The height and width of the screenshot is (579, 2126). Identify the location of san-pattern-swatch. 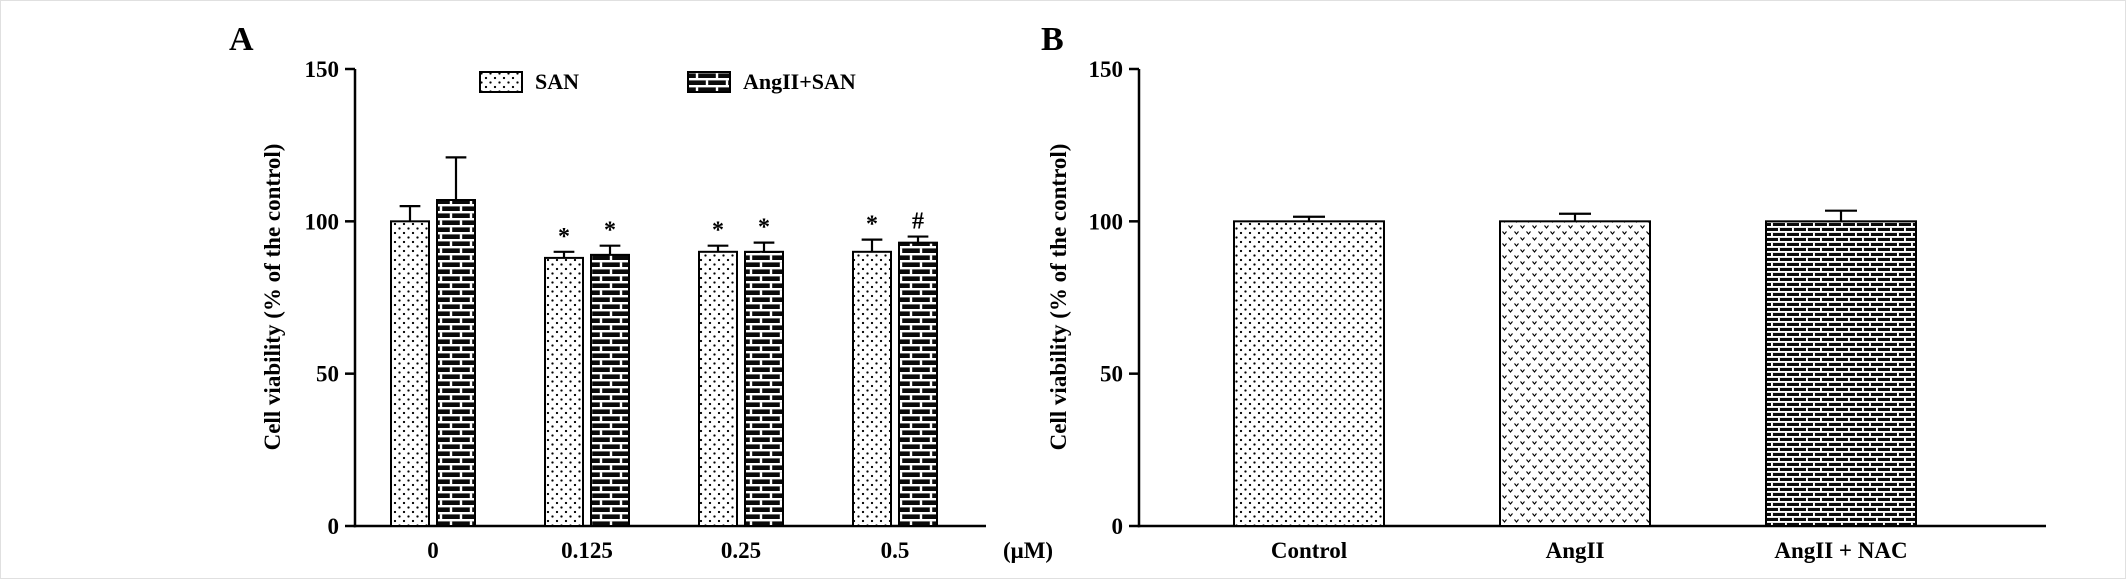
(501, 82).